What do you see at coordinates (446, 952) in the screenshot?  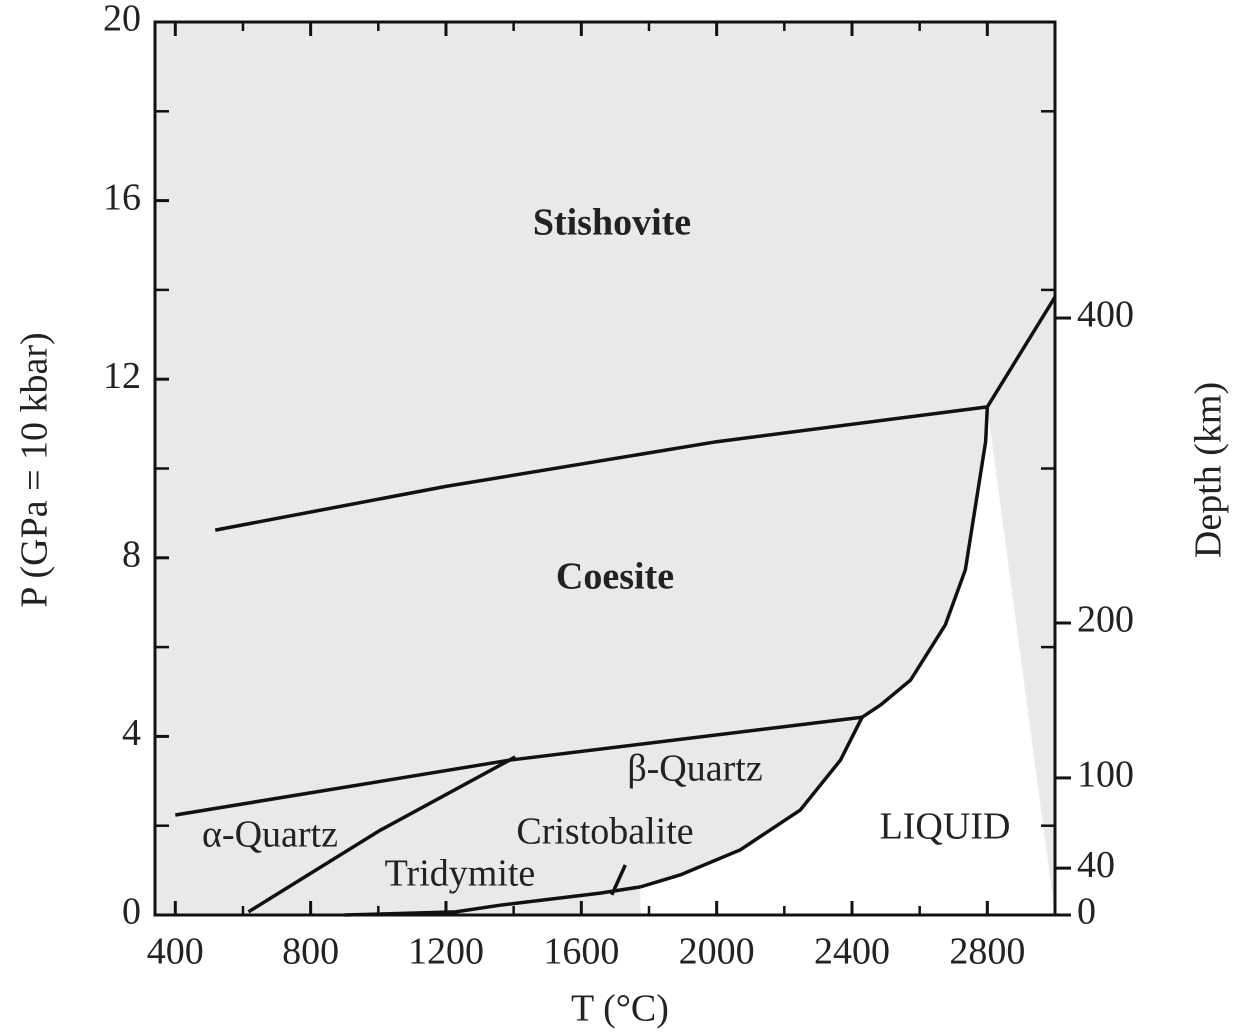 I see `x-tick-label: 1200` at bounding box center [446, 952].